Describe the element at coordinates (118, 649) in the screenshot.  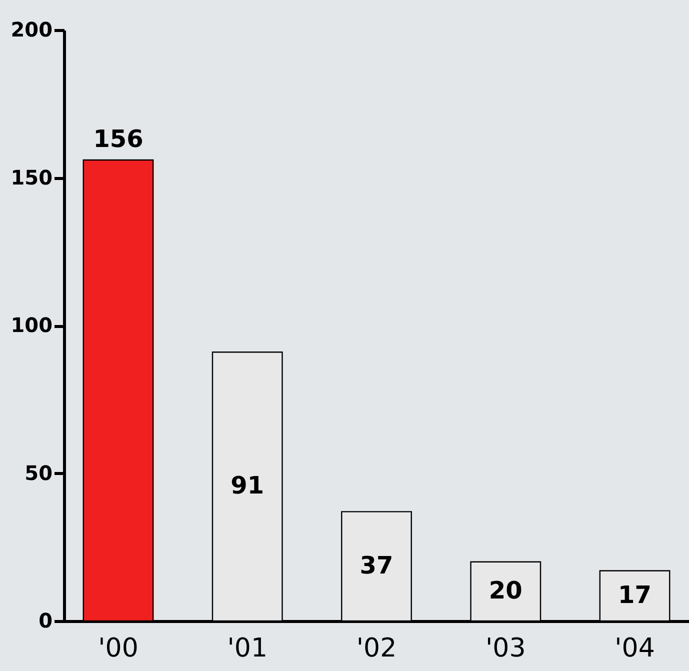
I see `x-tick-label: '00` at that location.